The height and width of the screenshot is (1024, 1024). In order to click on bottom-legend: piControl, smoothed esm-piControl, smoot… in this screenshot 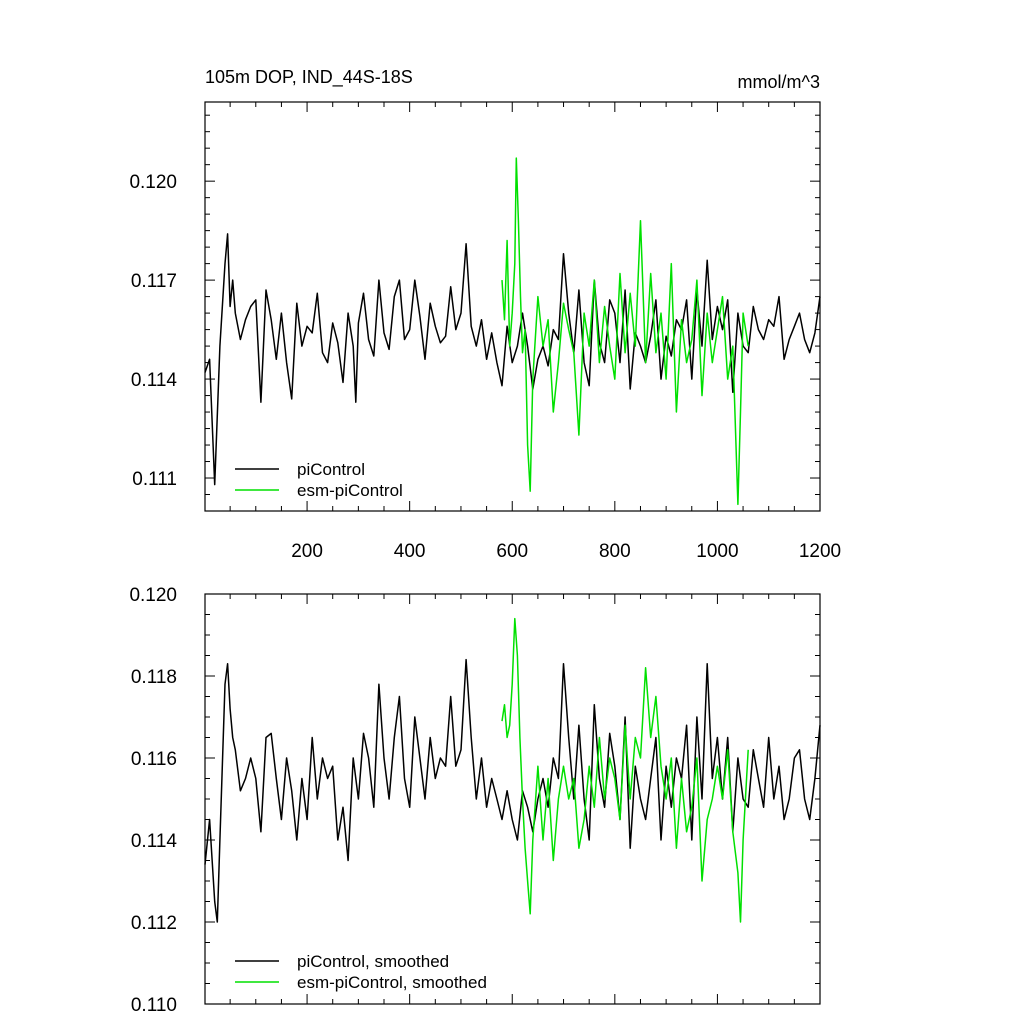, I will do `click(361, 972)`.